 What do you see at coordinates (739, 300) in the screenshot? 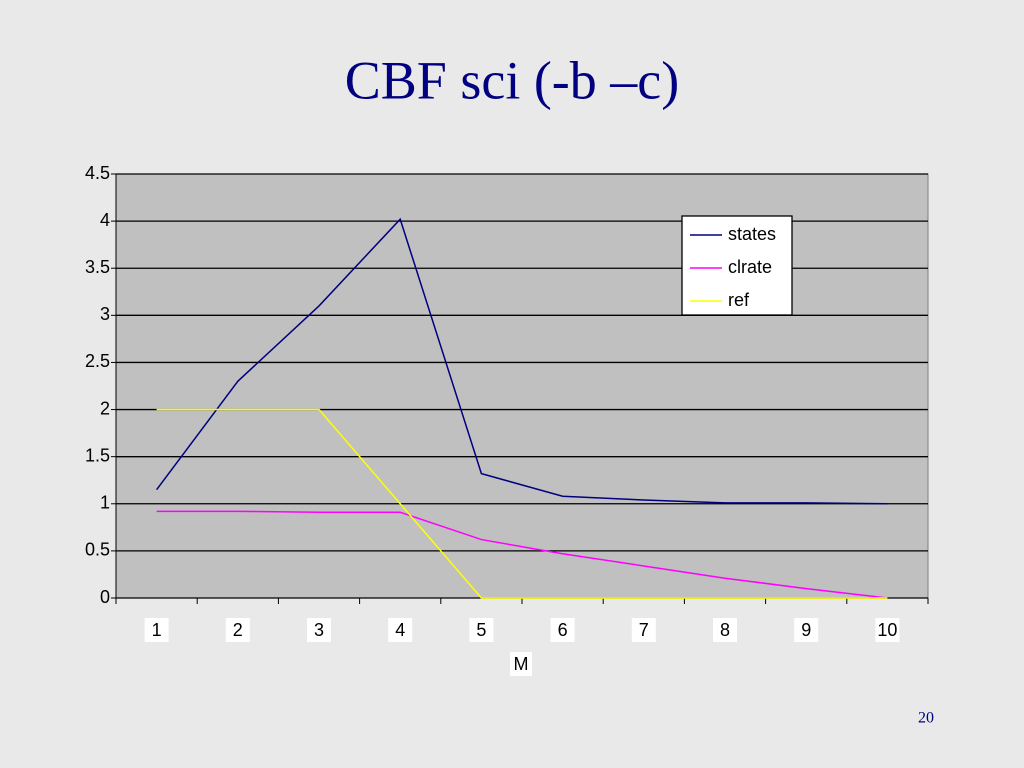
I see `legend-label: ref` at bounding box center [739, 300].